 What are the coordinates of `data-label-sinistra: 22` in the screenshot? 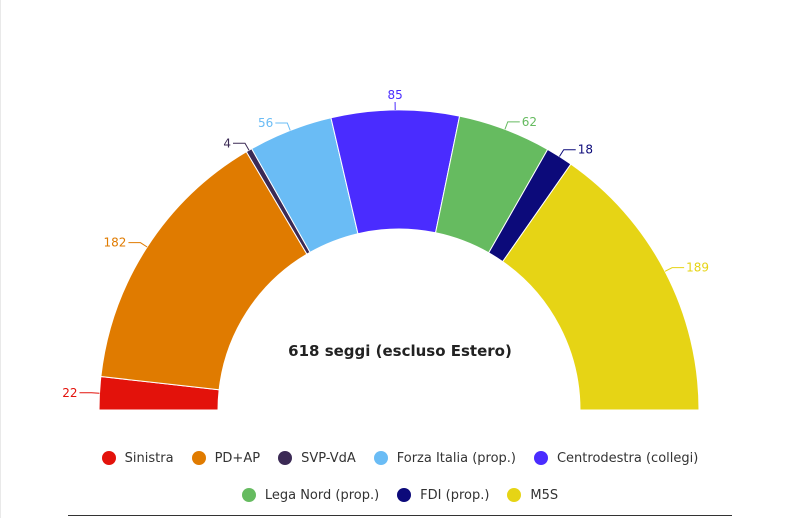 It's located at (69, 393).